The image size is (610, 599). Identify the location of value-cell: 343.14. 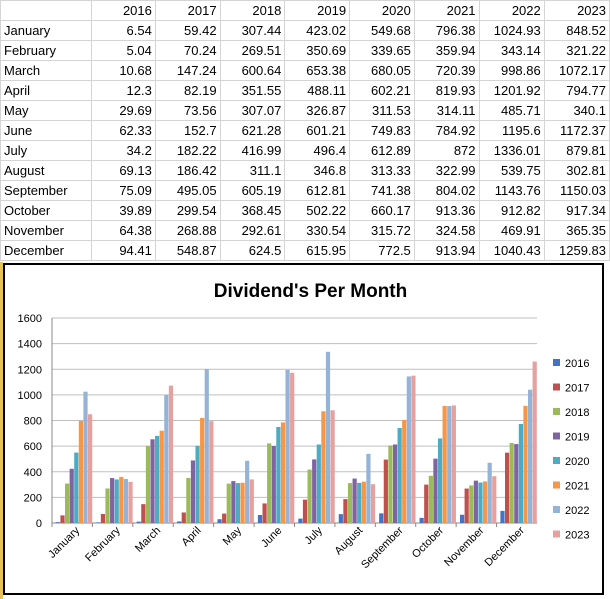
(511, 50).